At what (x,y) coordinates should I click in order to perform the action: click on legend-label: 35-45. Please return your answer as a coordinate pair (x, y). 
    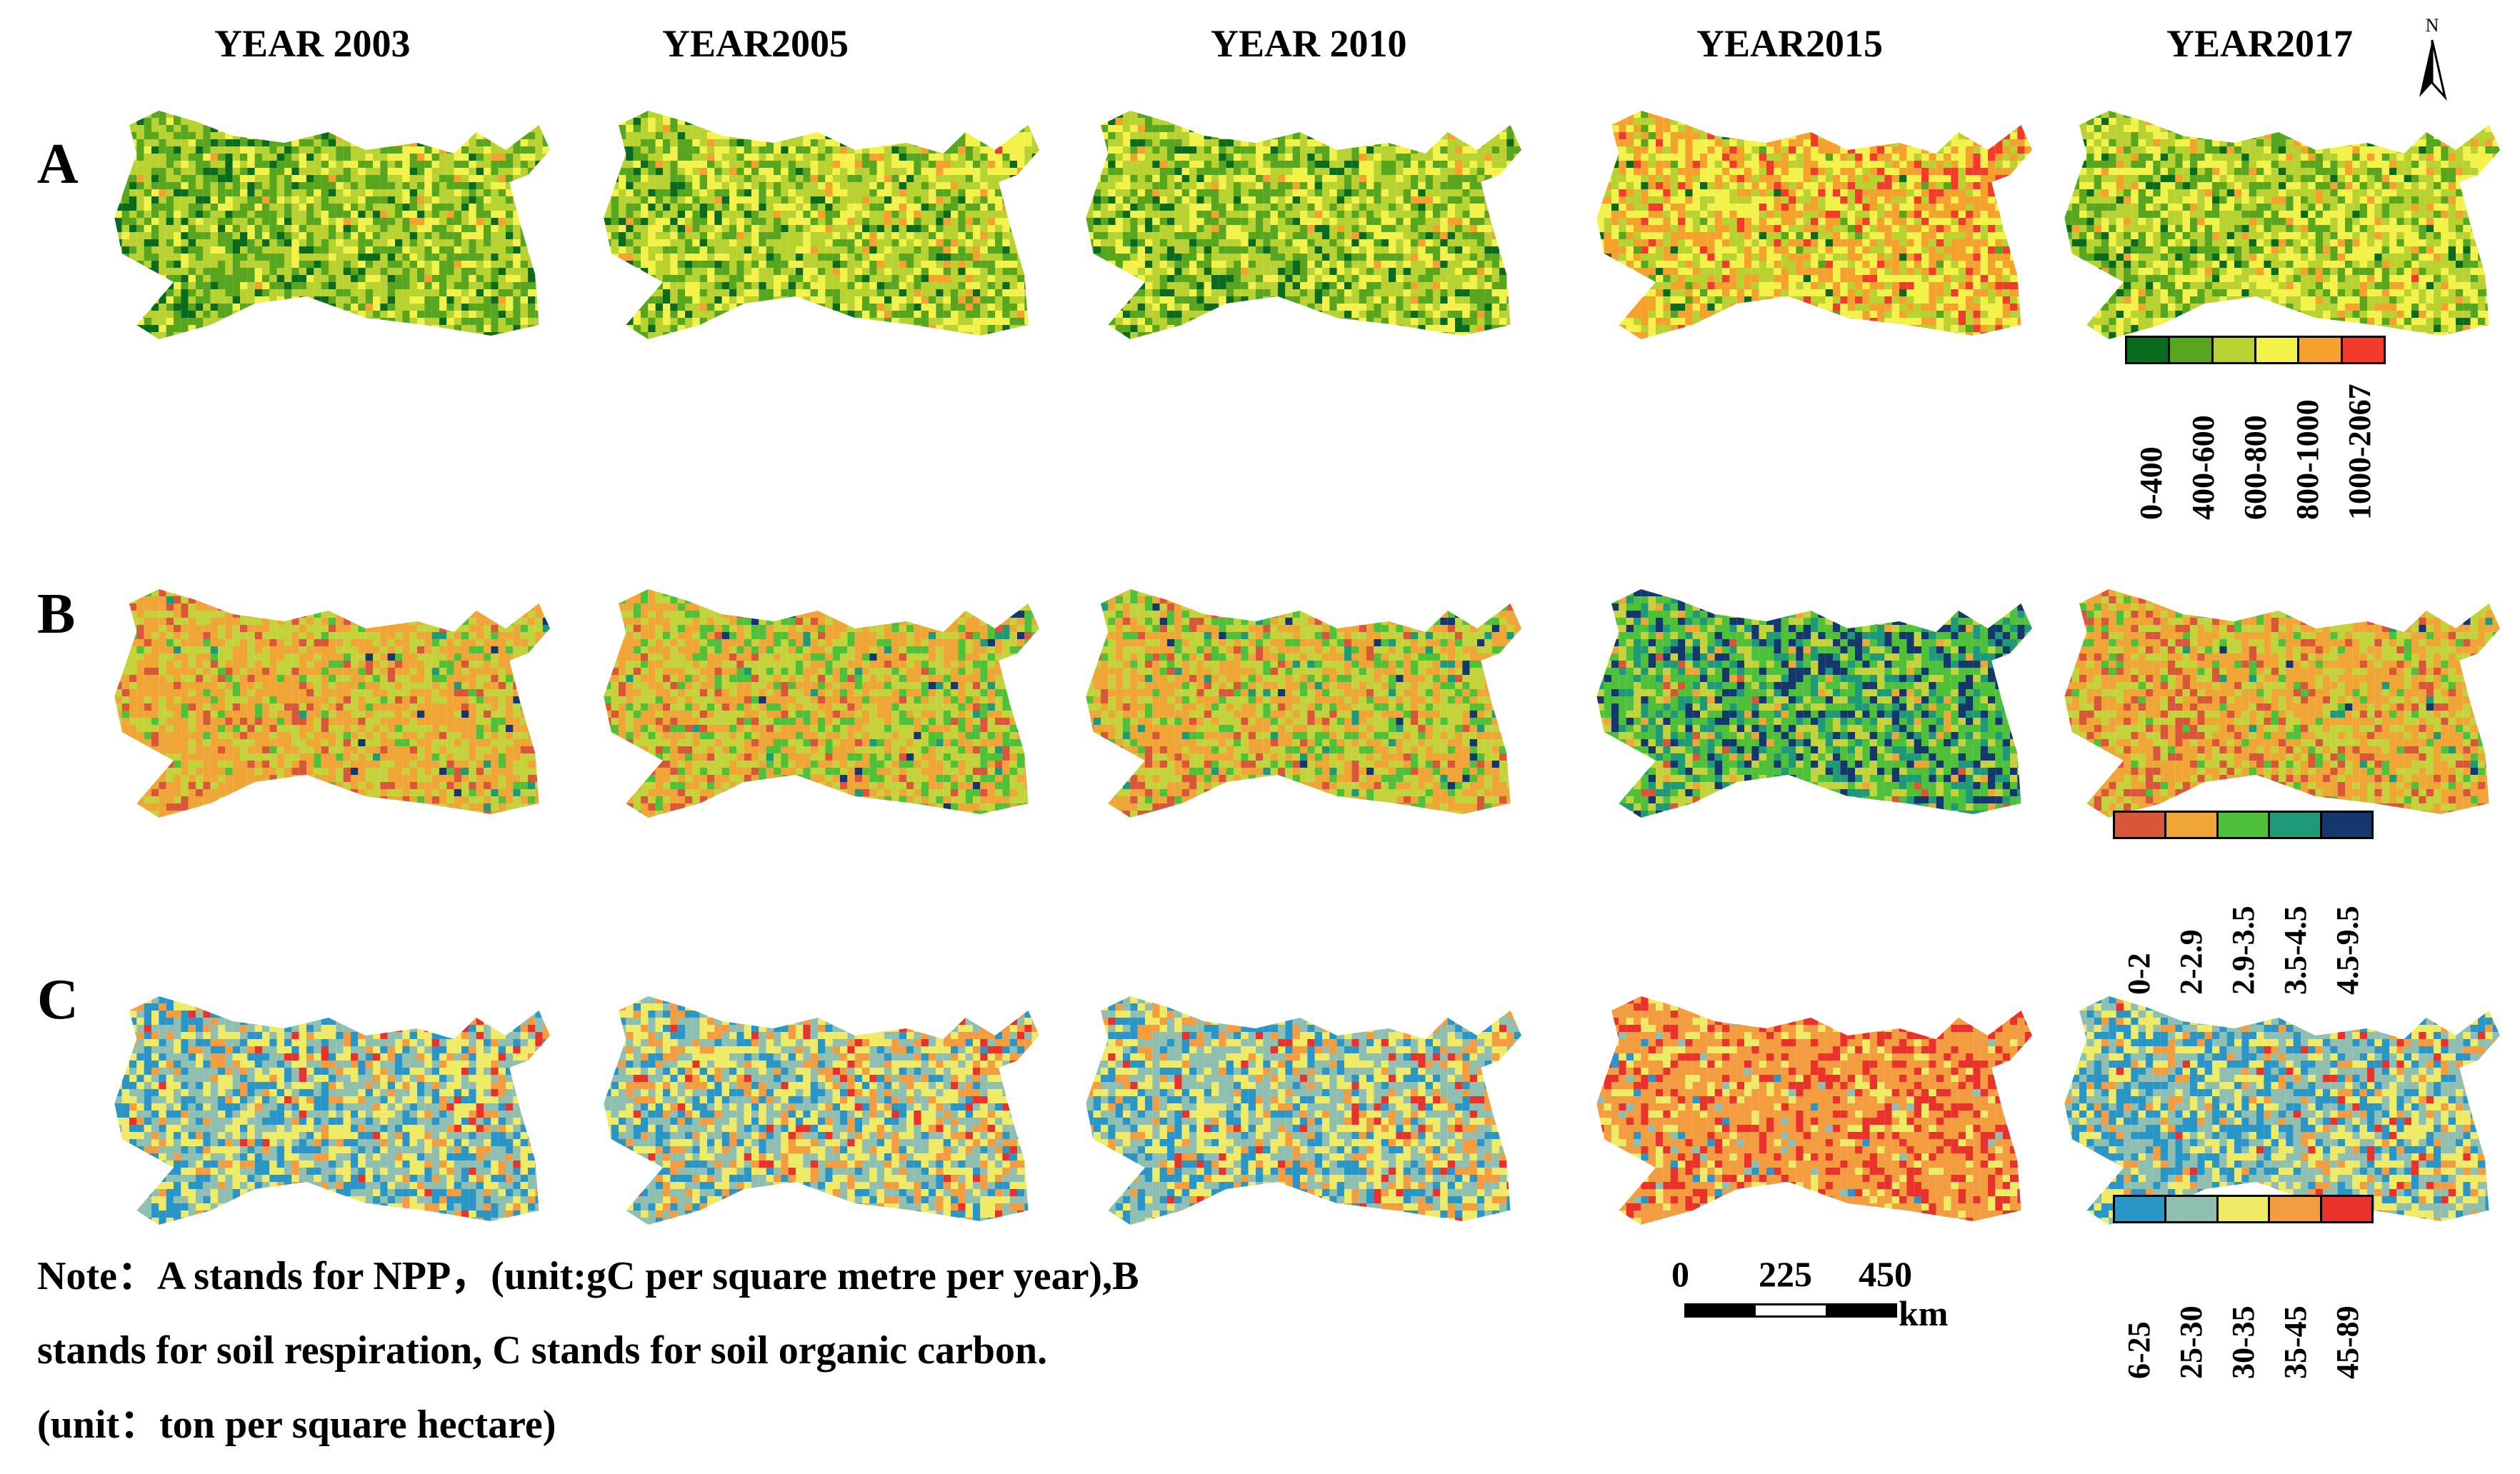
    Looking at the image, I should click on (2295, 1304).